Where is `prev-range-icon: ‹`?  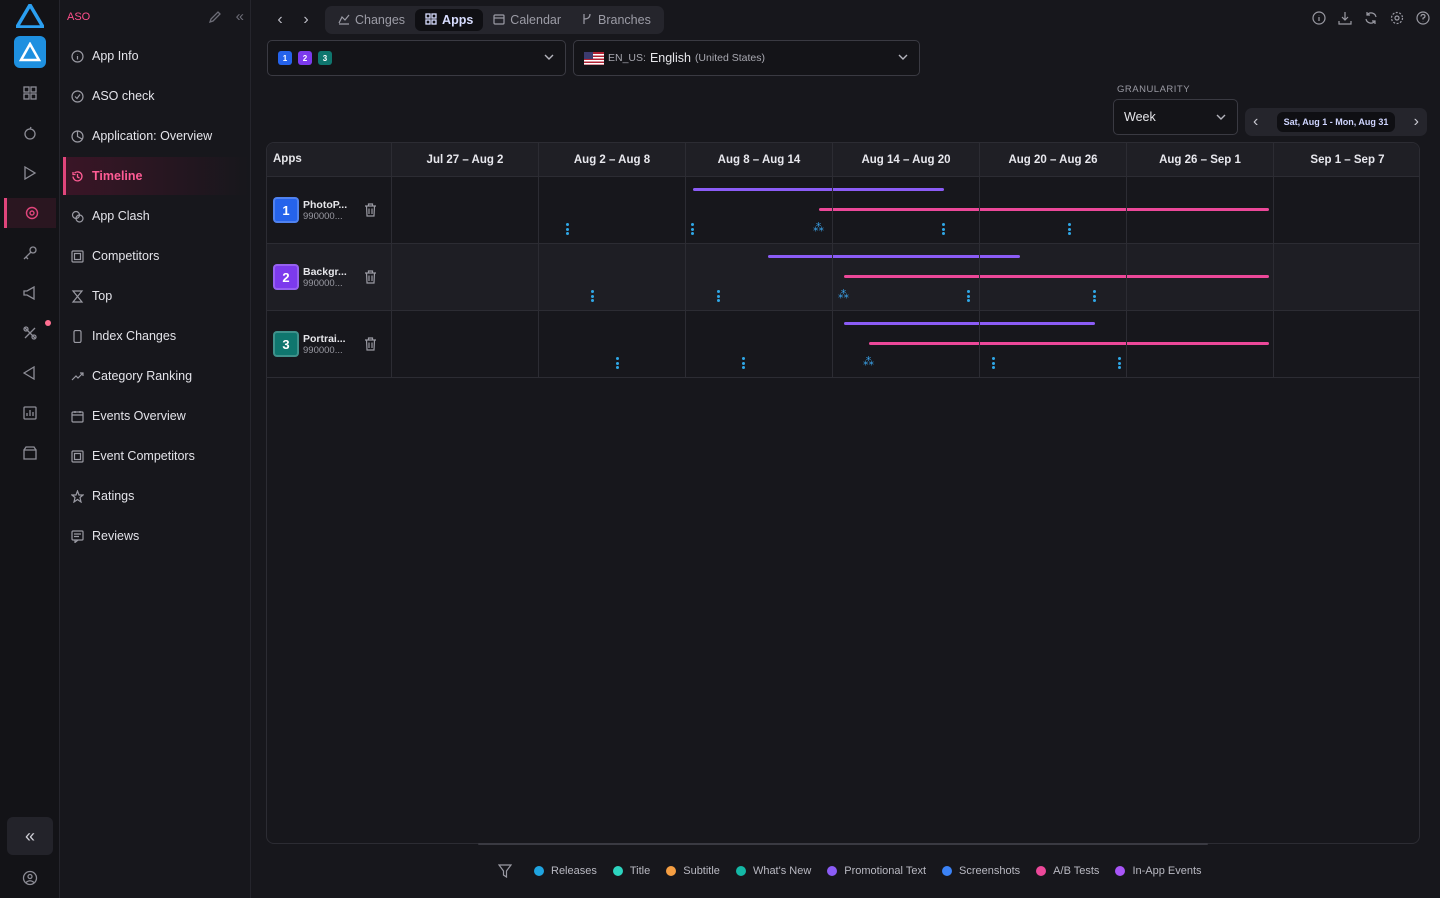 prev-range-icon: ‹ is located at coordinates (1256, 121).